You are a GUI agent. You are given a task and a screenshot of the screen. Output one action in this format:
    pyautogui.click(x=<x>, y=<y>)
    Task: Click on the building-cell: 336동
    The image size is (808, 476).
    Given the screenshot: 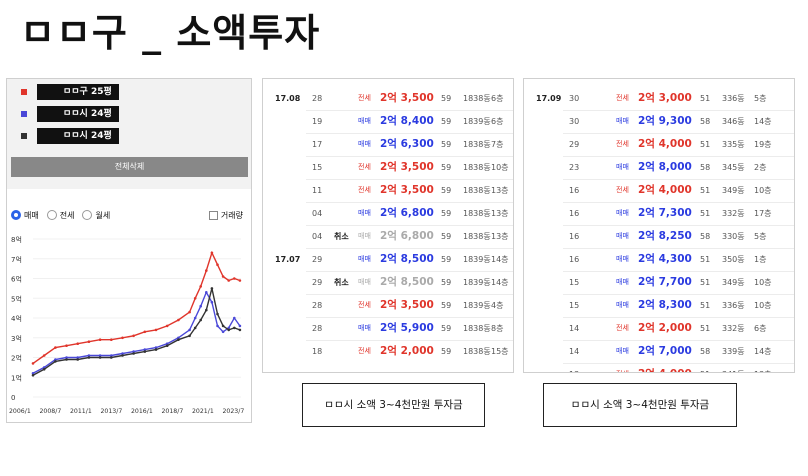 What is the action you would take?
    pyautogui.click(x=733, y=98)
    